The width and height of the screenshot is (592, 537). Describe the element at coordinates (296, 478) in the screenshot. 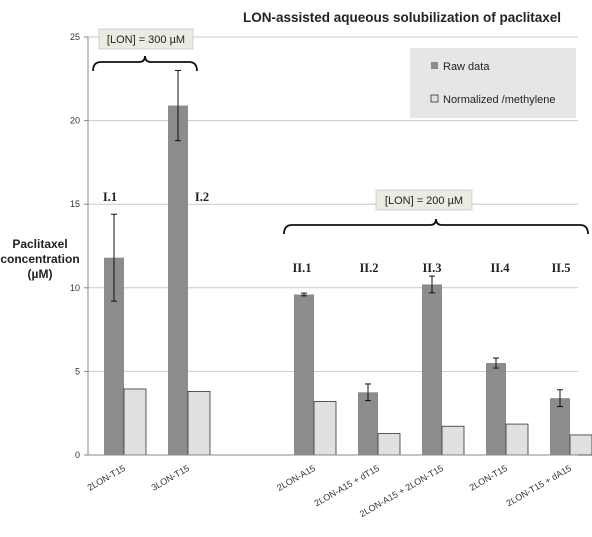

I see `category-label-3: 2LON-A15` at that location.